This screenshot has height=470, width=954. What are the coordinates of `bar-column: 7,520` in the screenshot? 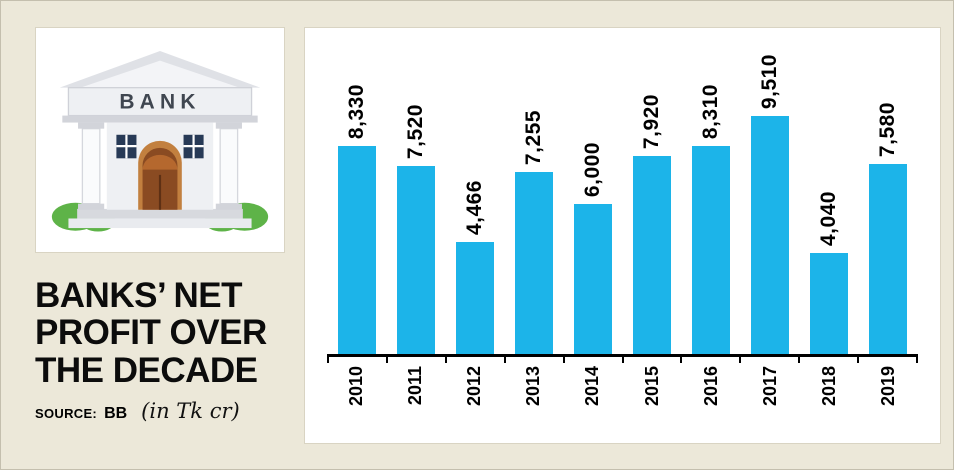 It's located at (415, 198).